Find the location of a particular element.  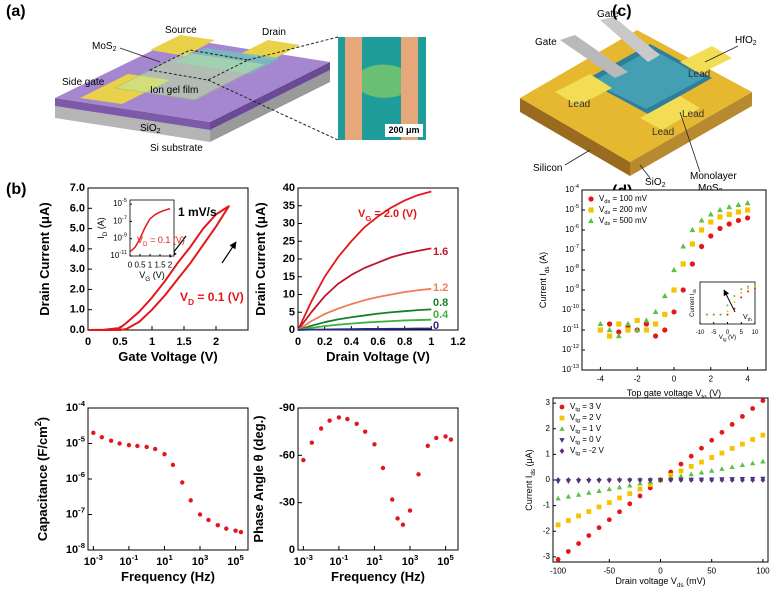

panel-label: (b) is located at coordinates (16, 189).